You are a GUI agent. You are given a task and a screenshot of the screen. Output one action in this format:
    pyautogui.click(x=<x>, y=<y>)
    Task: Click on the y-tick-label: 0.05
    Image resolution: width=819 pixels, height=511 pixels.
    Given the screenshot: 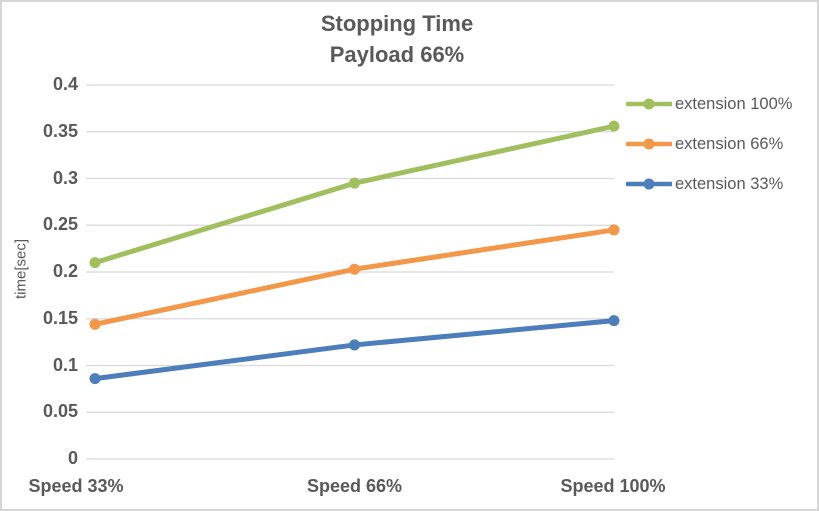 What is the action you would take?
    pyautogui.click(x=60, y=411)
    